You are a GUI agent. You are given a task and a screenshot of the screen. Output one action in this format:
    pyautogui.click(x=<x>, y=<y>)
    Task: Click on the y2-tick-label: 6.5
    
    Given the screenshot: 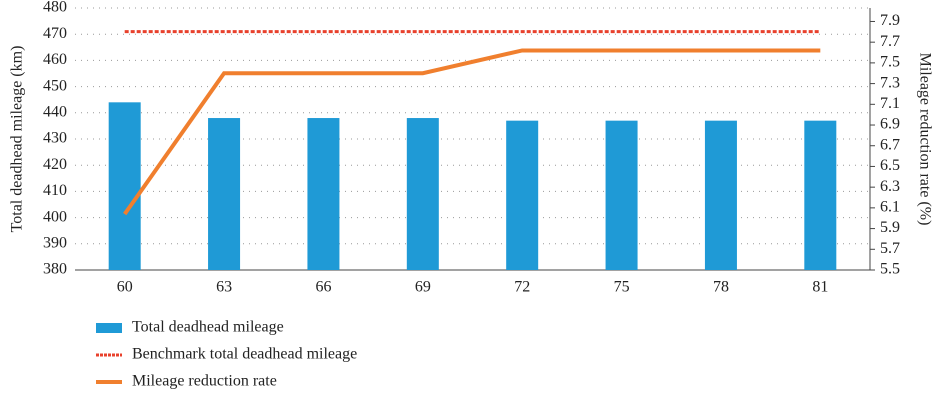 What is the action you would take?
    pyautogui.click(x=890, y=165)
    